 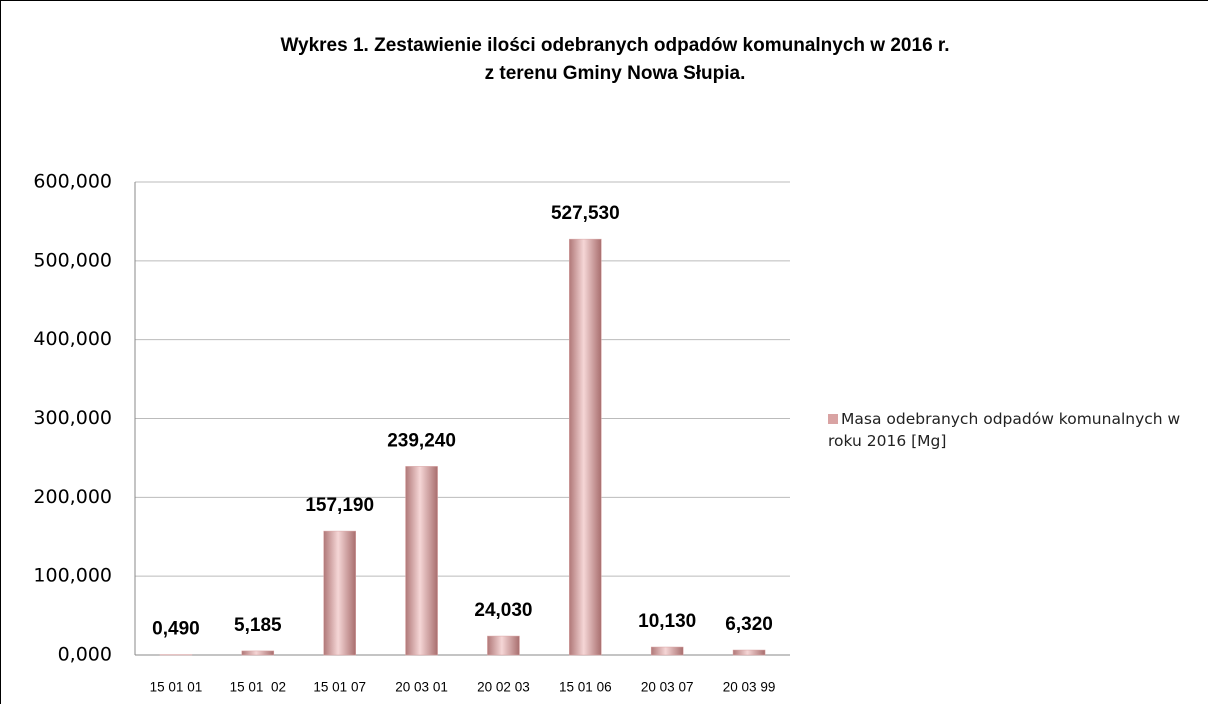 What do you see at coordinates (421, 440) in the screenshot?
I see `data-label: 239,240` at bounding box center [421, 440].